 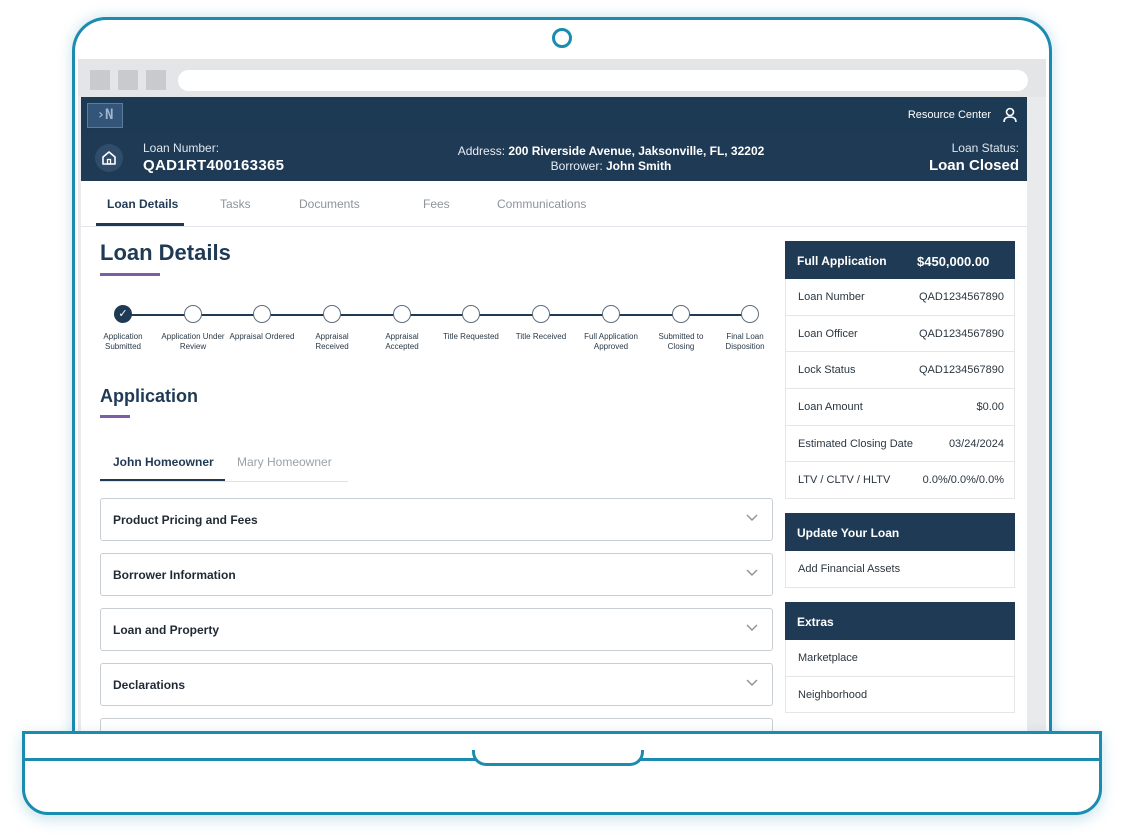 I want to click on active-borrower-indicator, so click(x=162, y=480).